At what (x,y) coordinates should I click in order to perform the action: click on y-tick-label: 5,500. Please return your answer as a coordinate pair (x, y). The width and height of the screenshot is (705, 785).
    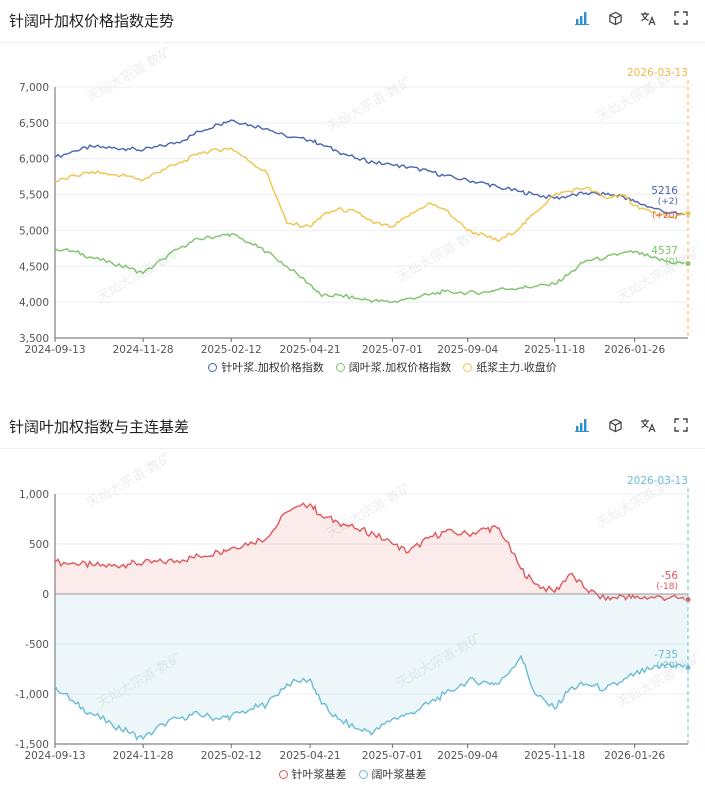
    Looking at the image, I should click on (34, 196).